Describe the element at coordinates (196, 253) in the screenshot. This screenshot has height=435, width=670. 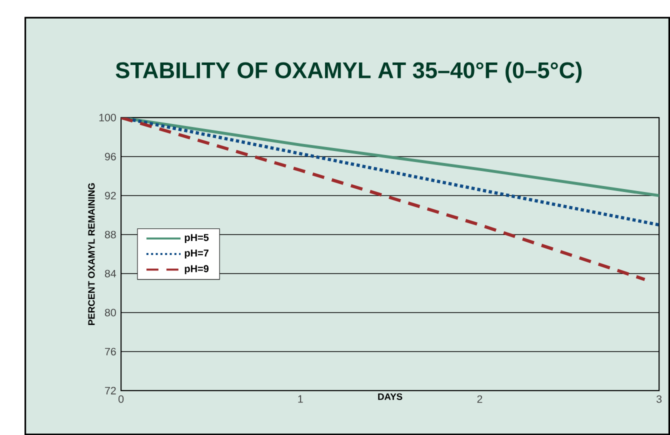
I see `legend-label: pH=7` at that location.